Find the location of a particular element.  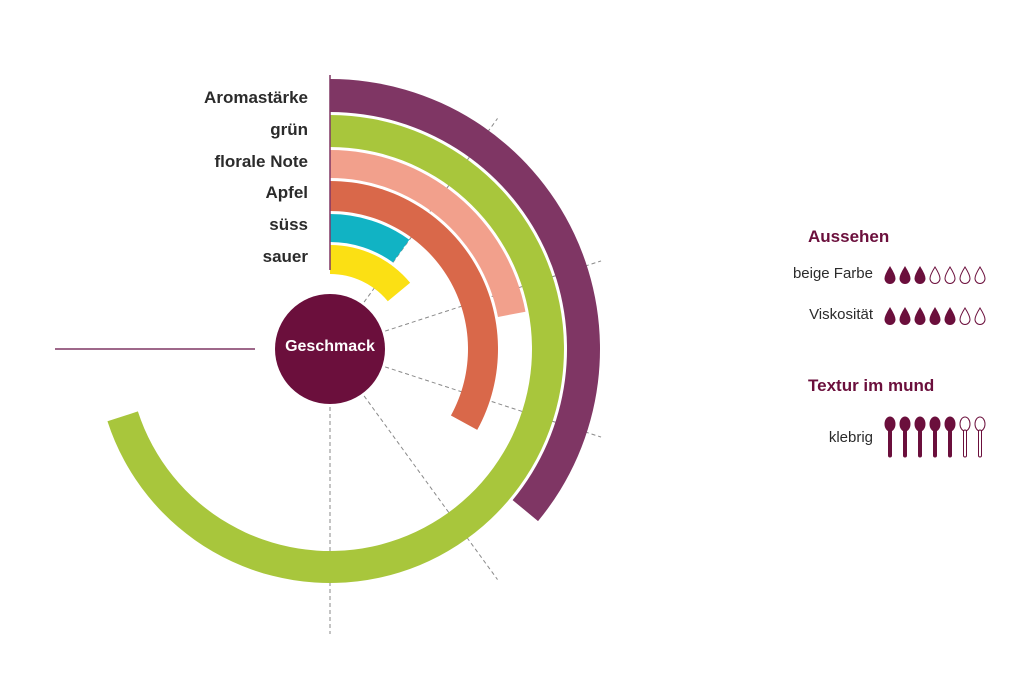

label-suess: süss is located at coordinates (208, 225).